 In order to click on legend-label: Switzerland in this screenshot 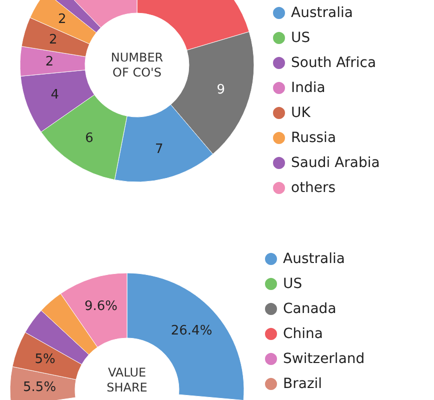, I will do `click(324, 359)`.